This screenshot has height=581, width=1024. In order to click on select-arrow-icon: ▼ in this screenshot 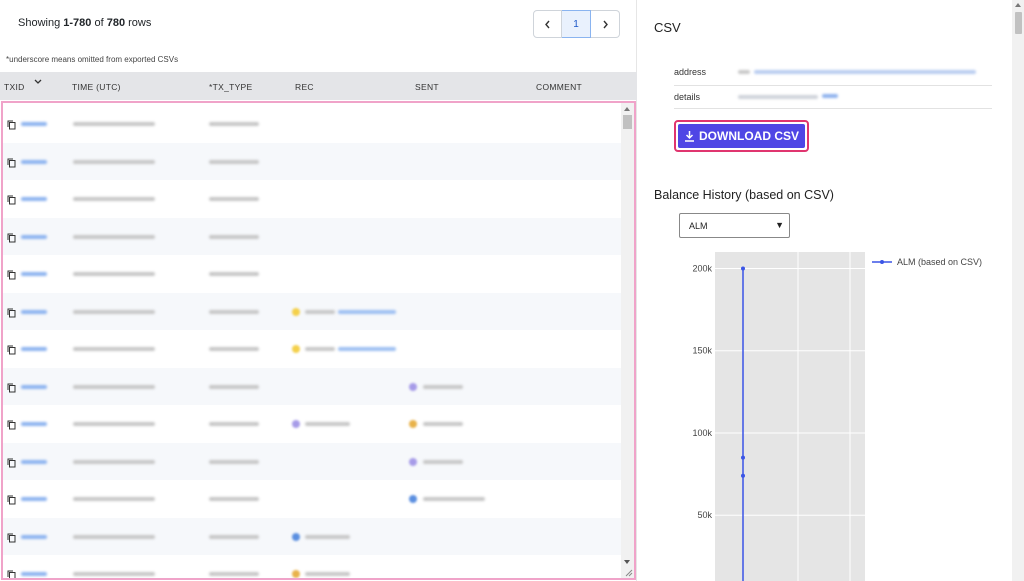, I will do `click(779, 225)`.